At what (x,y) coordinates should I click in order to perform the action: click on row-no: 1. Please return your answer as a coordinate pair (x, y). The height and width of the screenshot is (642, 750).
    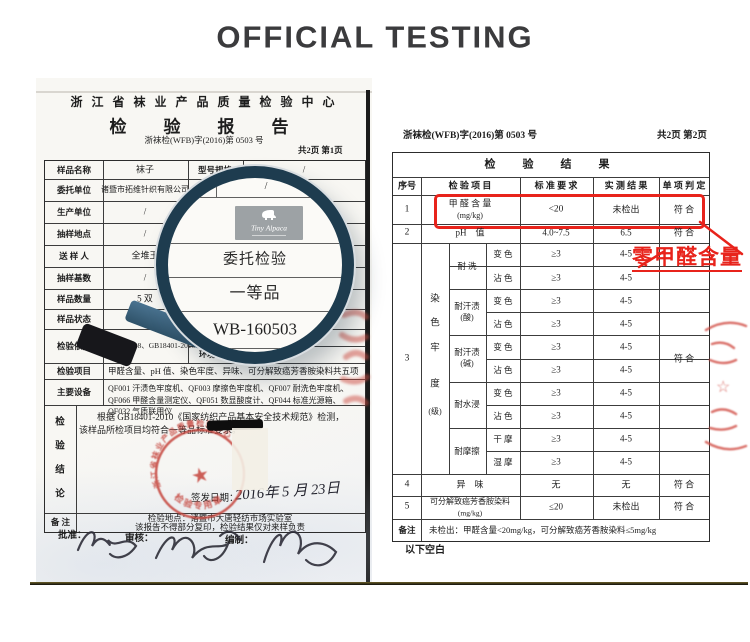
    Looking at the image, I should click on (407, 209).